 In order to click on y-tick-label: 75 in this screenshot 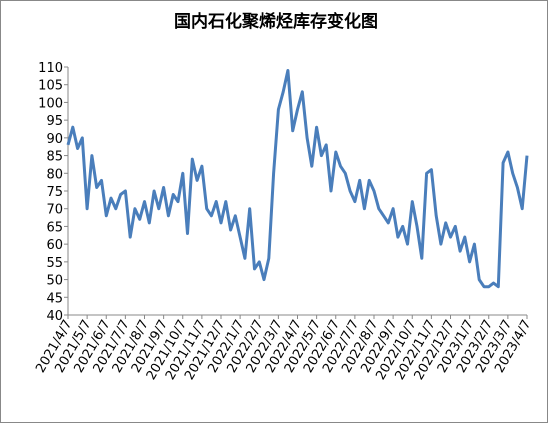, I will do `click(54, 192)`.